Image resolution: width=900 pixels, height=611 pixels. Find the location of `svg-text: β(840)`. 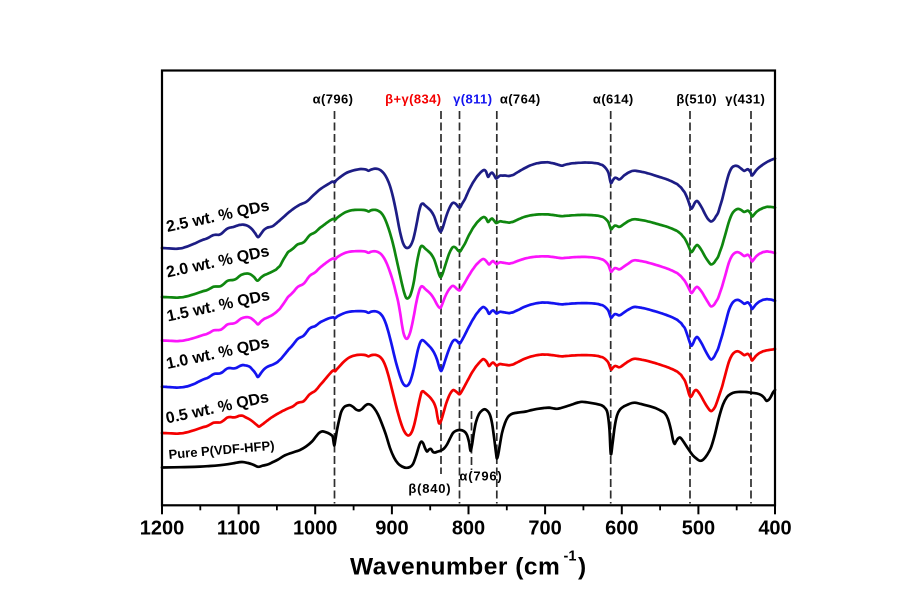

svg-text: β(840) is located at coordinates (429, 488).